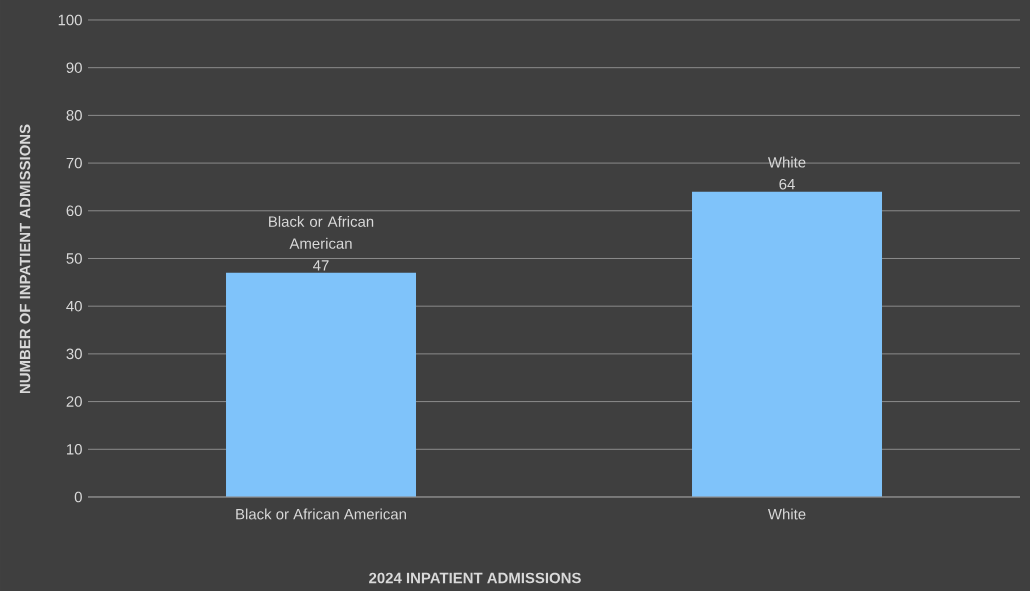 The image size is (1030, 591). Describe the element at coordinates (74, 354) in the screenshot. I see `y-tick-label: 30` at that location.